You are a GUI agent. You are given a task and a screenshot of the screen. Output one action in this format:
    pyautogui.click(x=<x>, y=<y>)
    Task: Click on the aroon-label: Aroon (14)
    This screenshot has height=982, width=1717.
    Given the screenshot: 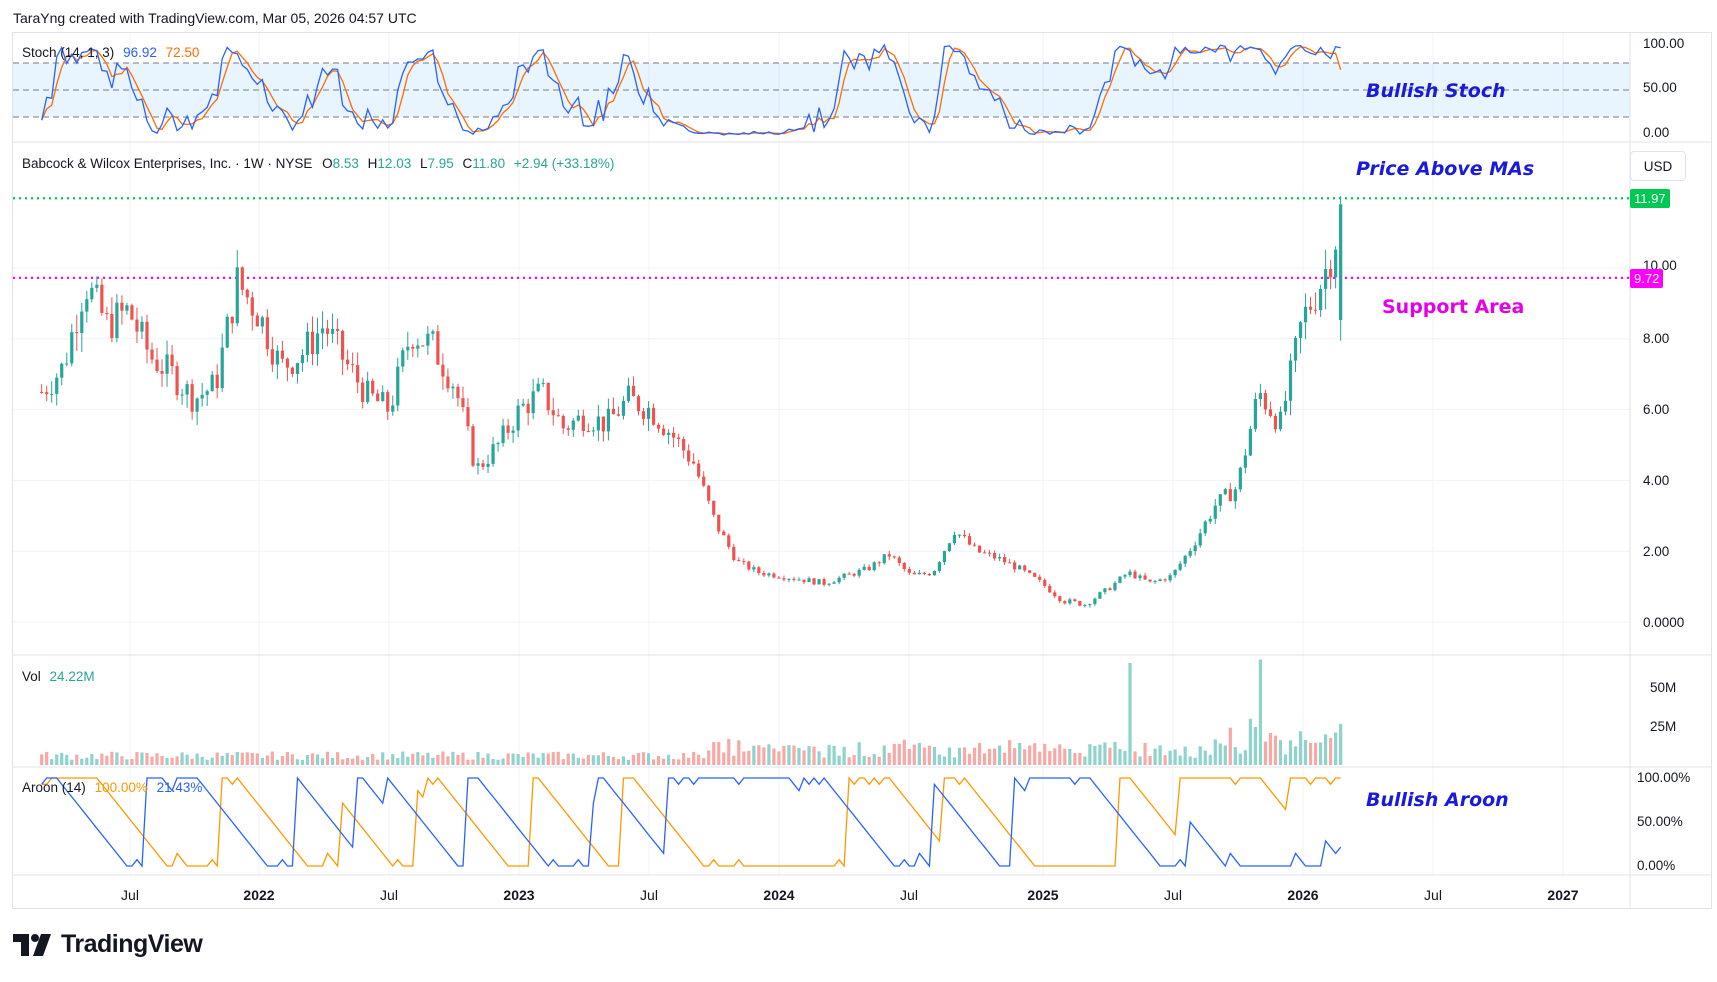 What is the action you would take?
    pyautogui.click(x=54, y=787)
    